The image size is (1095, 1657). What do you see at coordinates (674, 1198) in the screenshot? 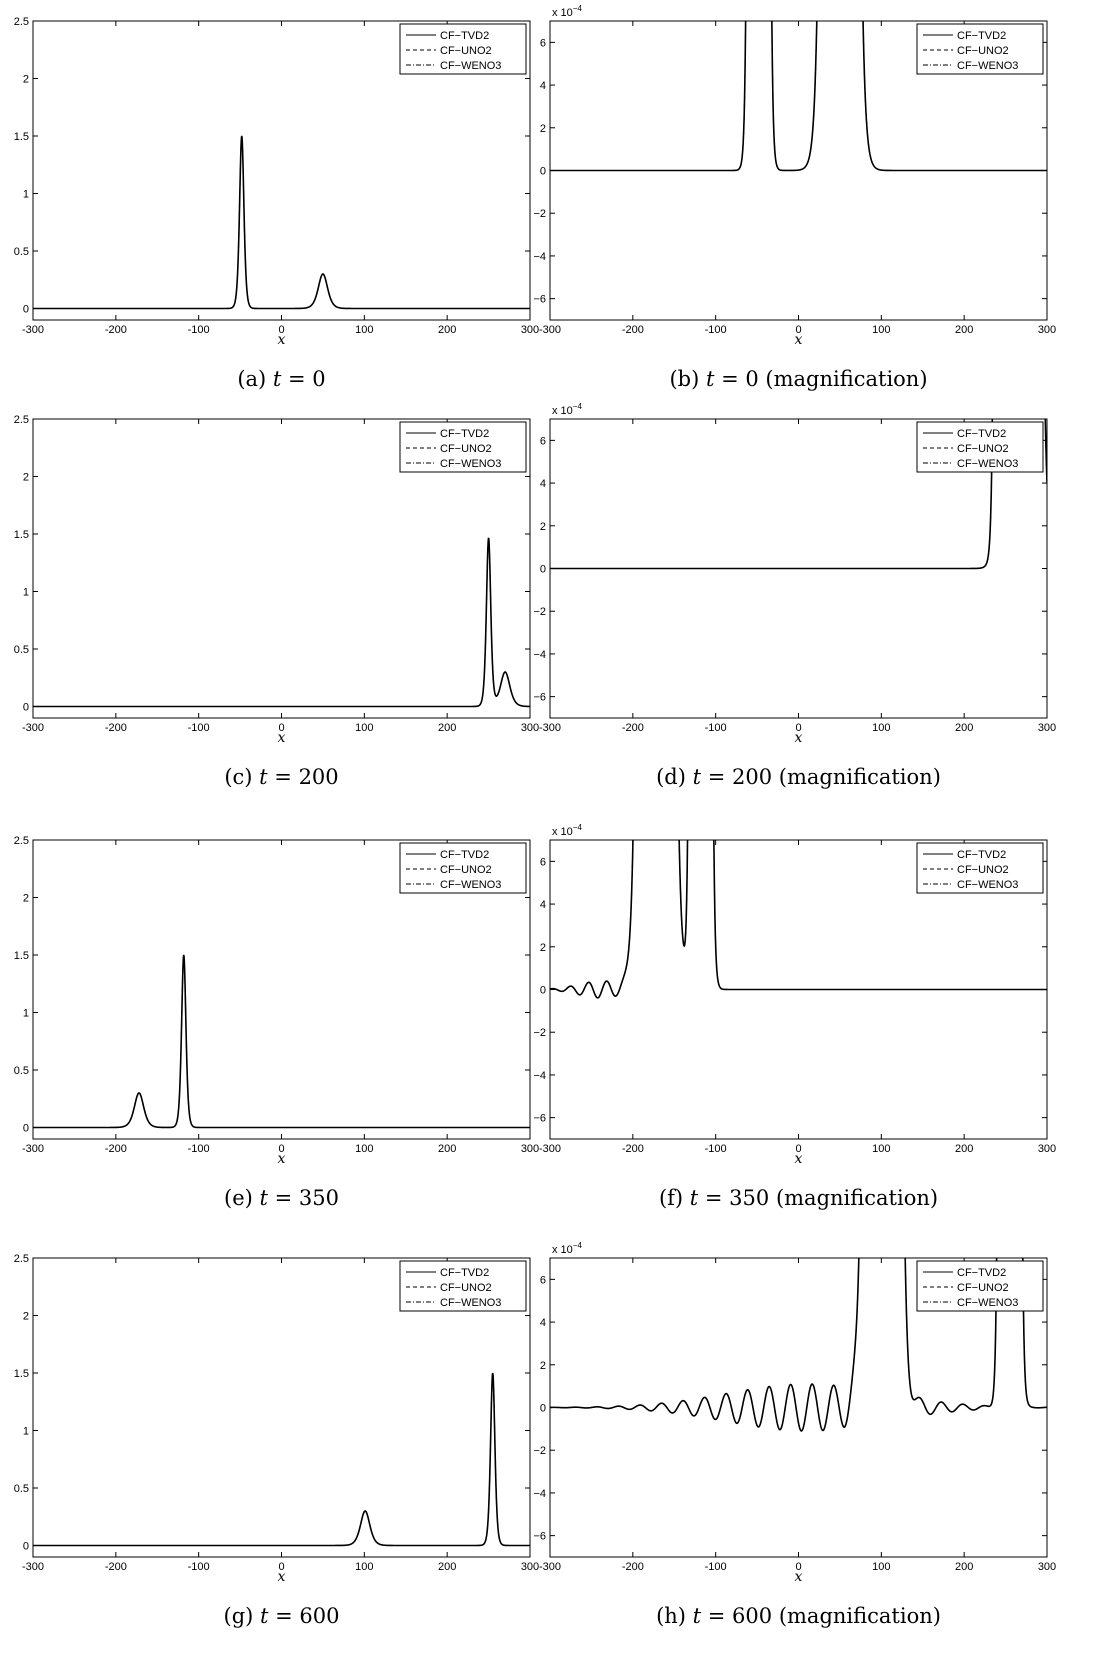
I see `caption-label: (f)` at bounding box center [674, 1198].